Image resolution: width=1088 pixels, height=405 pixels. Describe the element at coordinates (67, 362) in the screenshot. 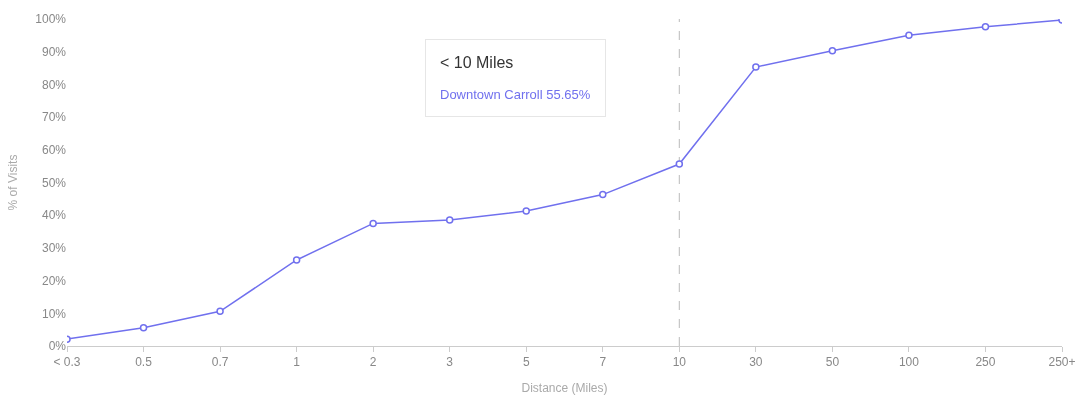

I see `x-tick-label: < 0.3` at that location.